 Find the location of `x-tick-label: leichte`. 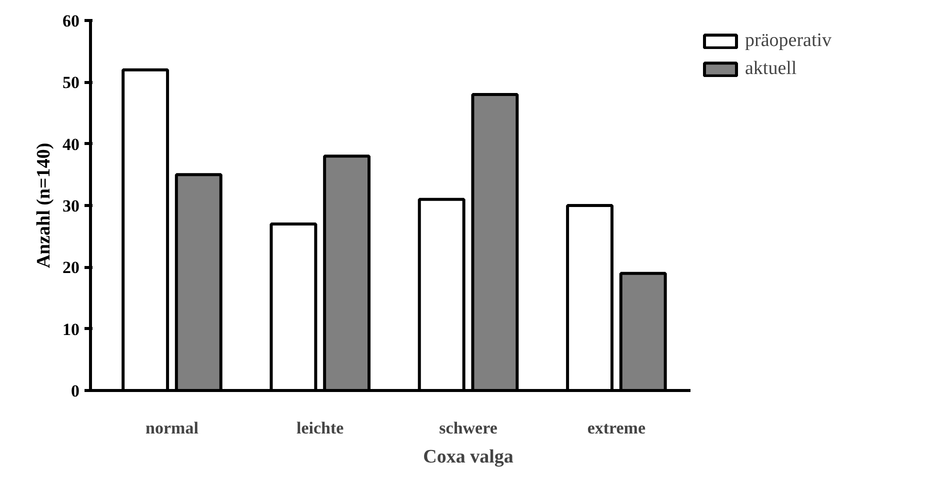

x-tick-label: leichte is located at coordinates (320, 428).